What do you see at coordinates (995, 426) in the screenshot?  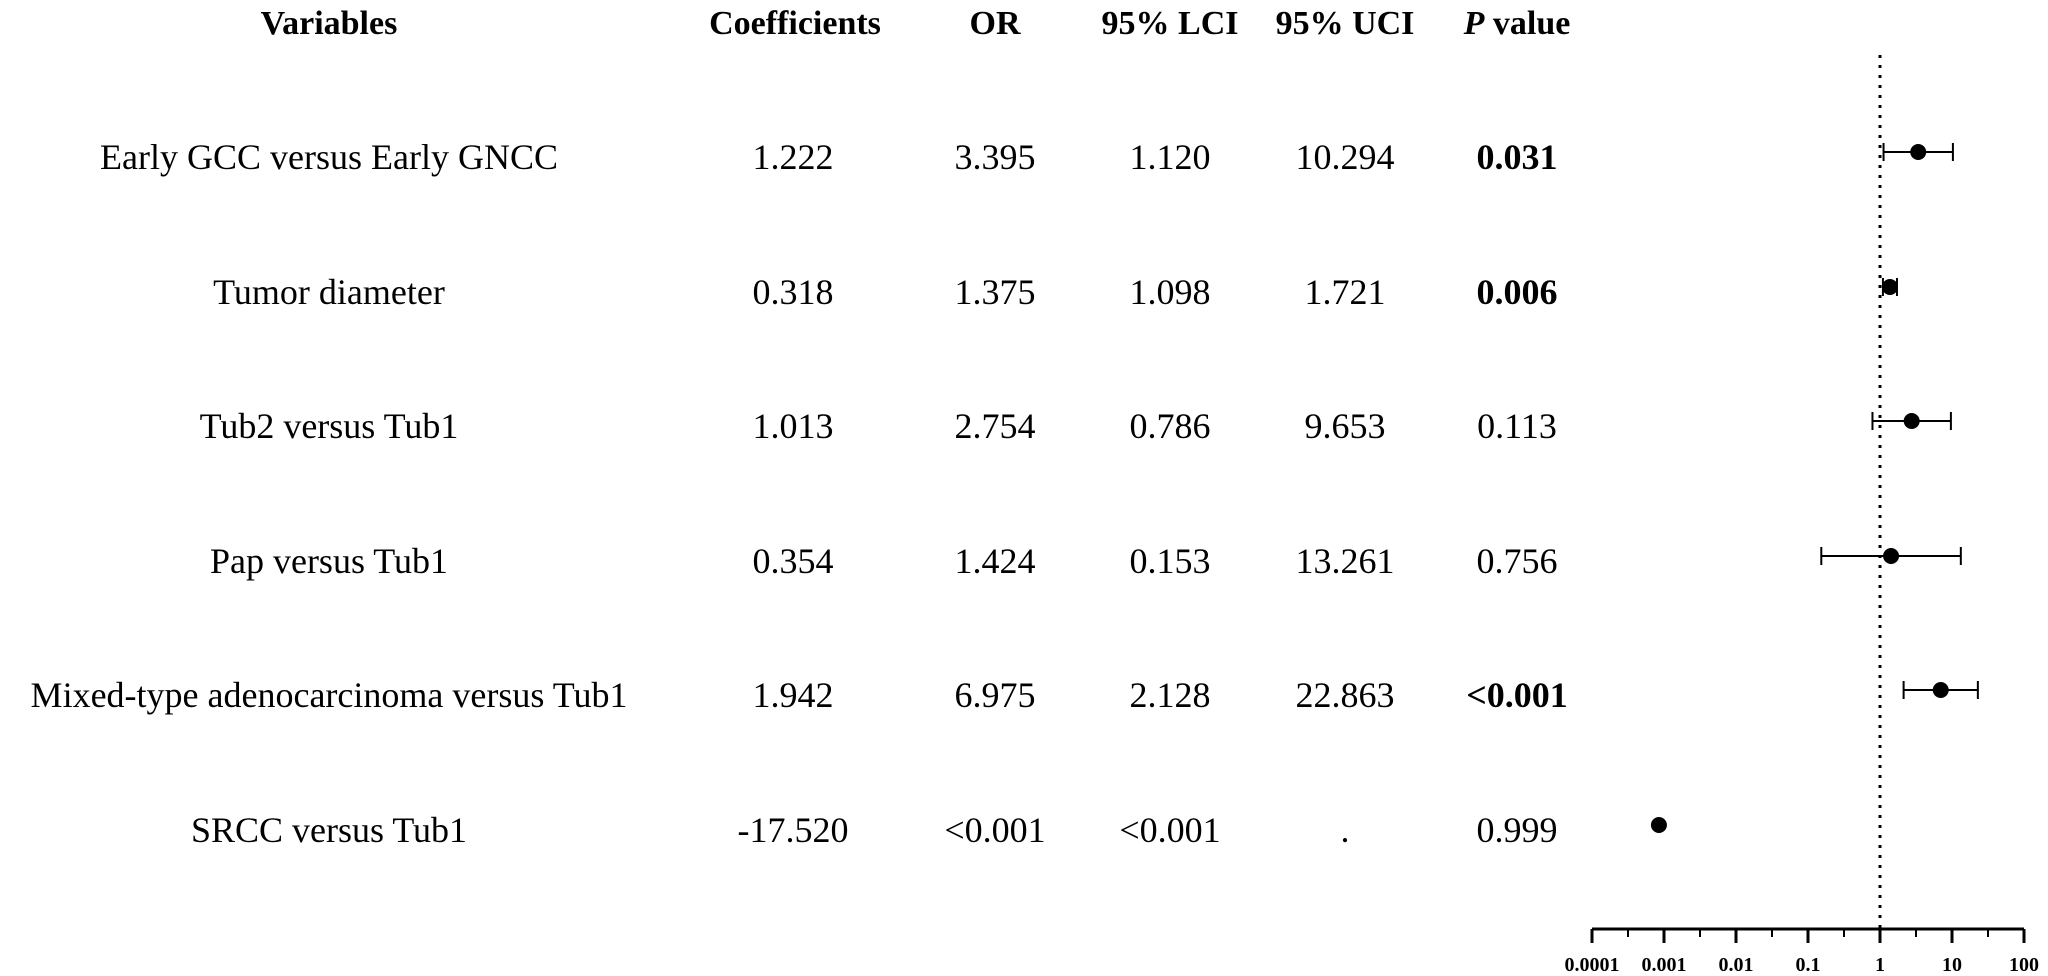 I see `cell-or: 2.754` at bounding box center [995, 426].